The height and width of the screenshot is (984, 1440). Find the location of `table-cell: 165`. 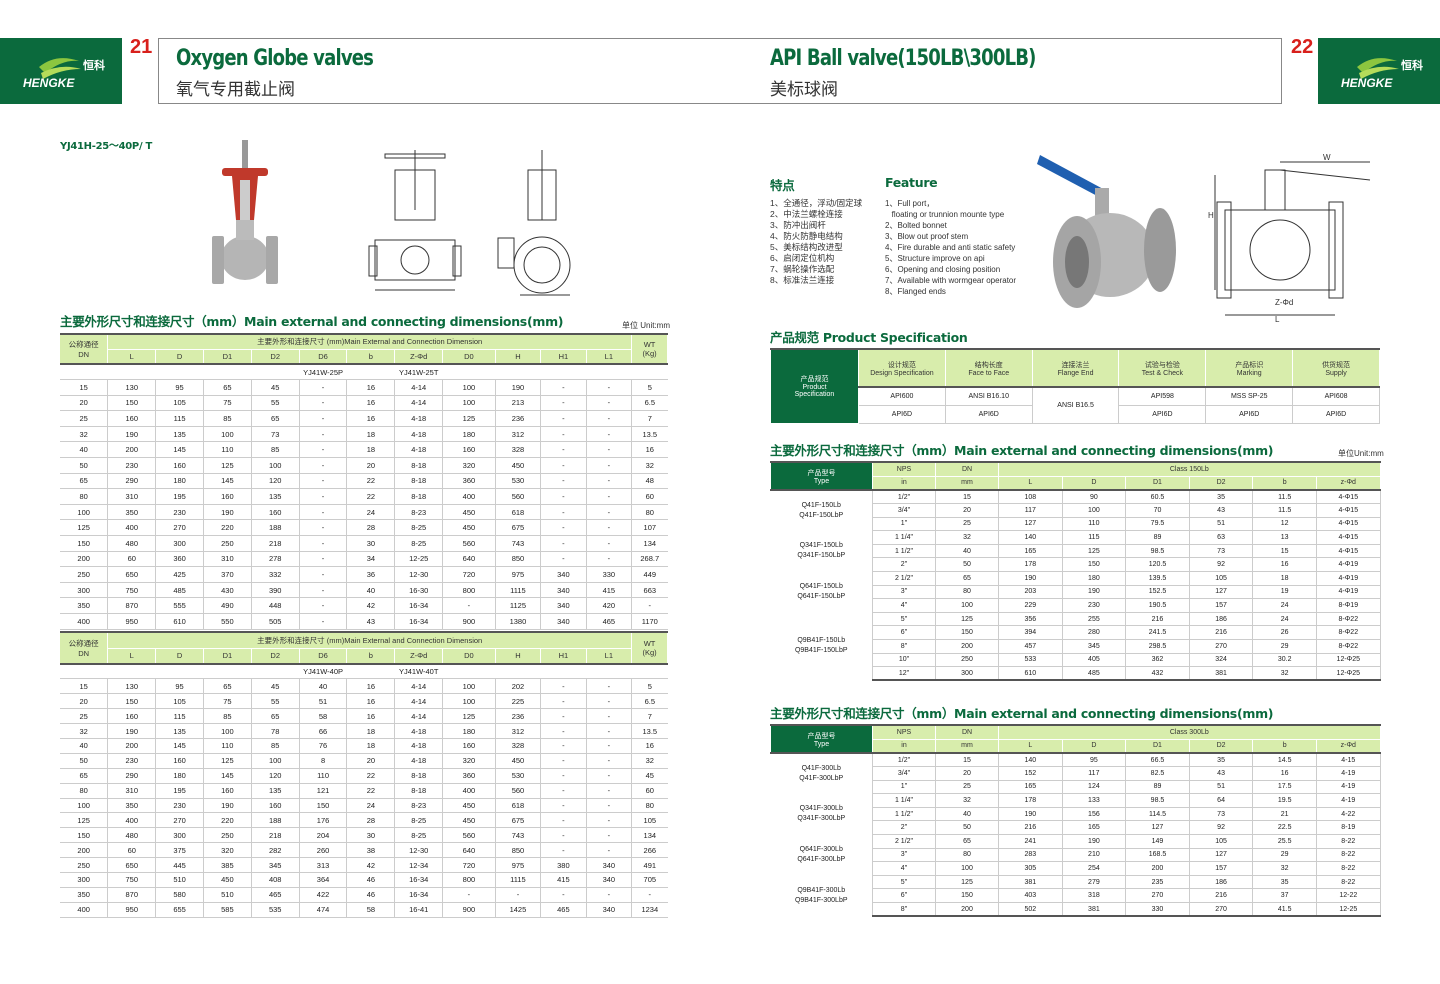

table-cell: 165 is located at coordinates (1030, 787).